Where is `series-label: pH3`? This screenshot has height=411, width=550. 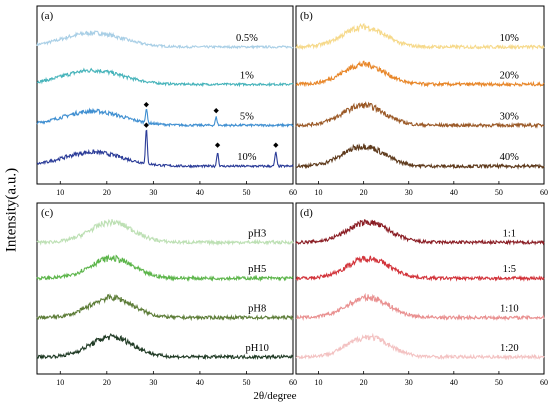 series-label: pH3 is located at coordinates (257, 233).